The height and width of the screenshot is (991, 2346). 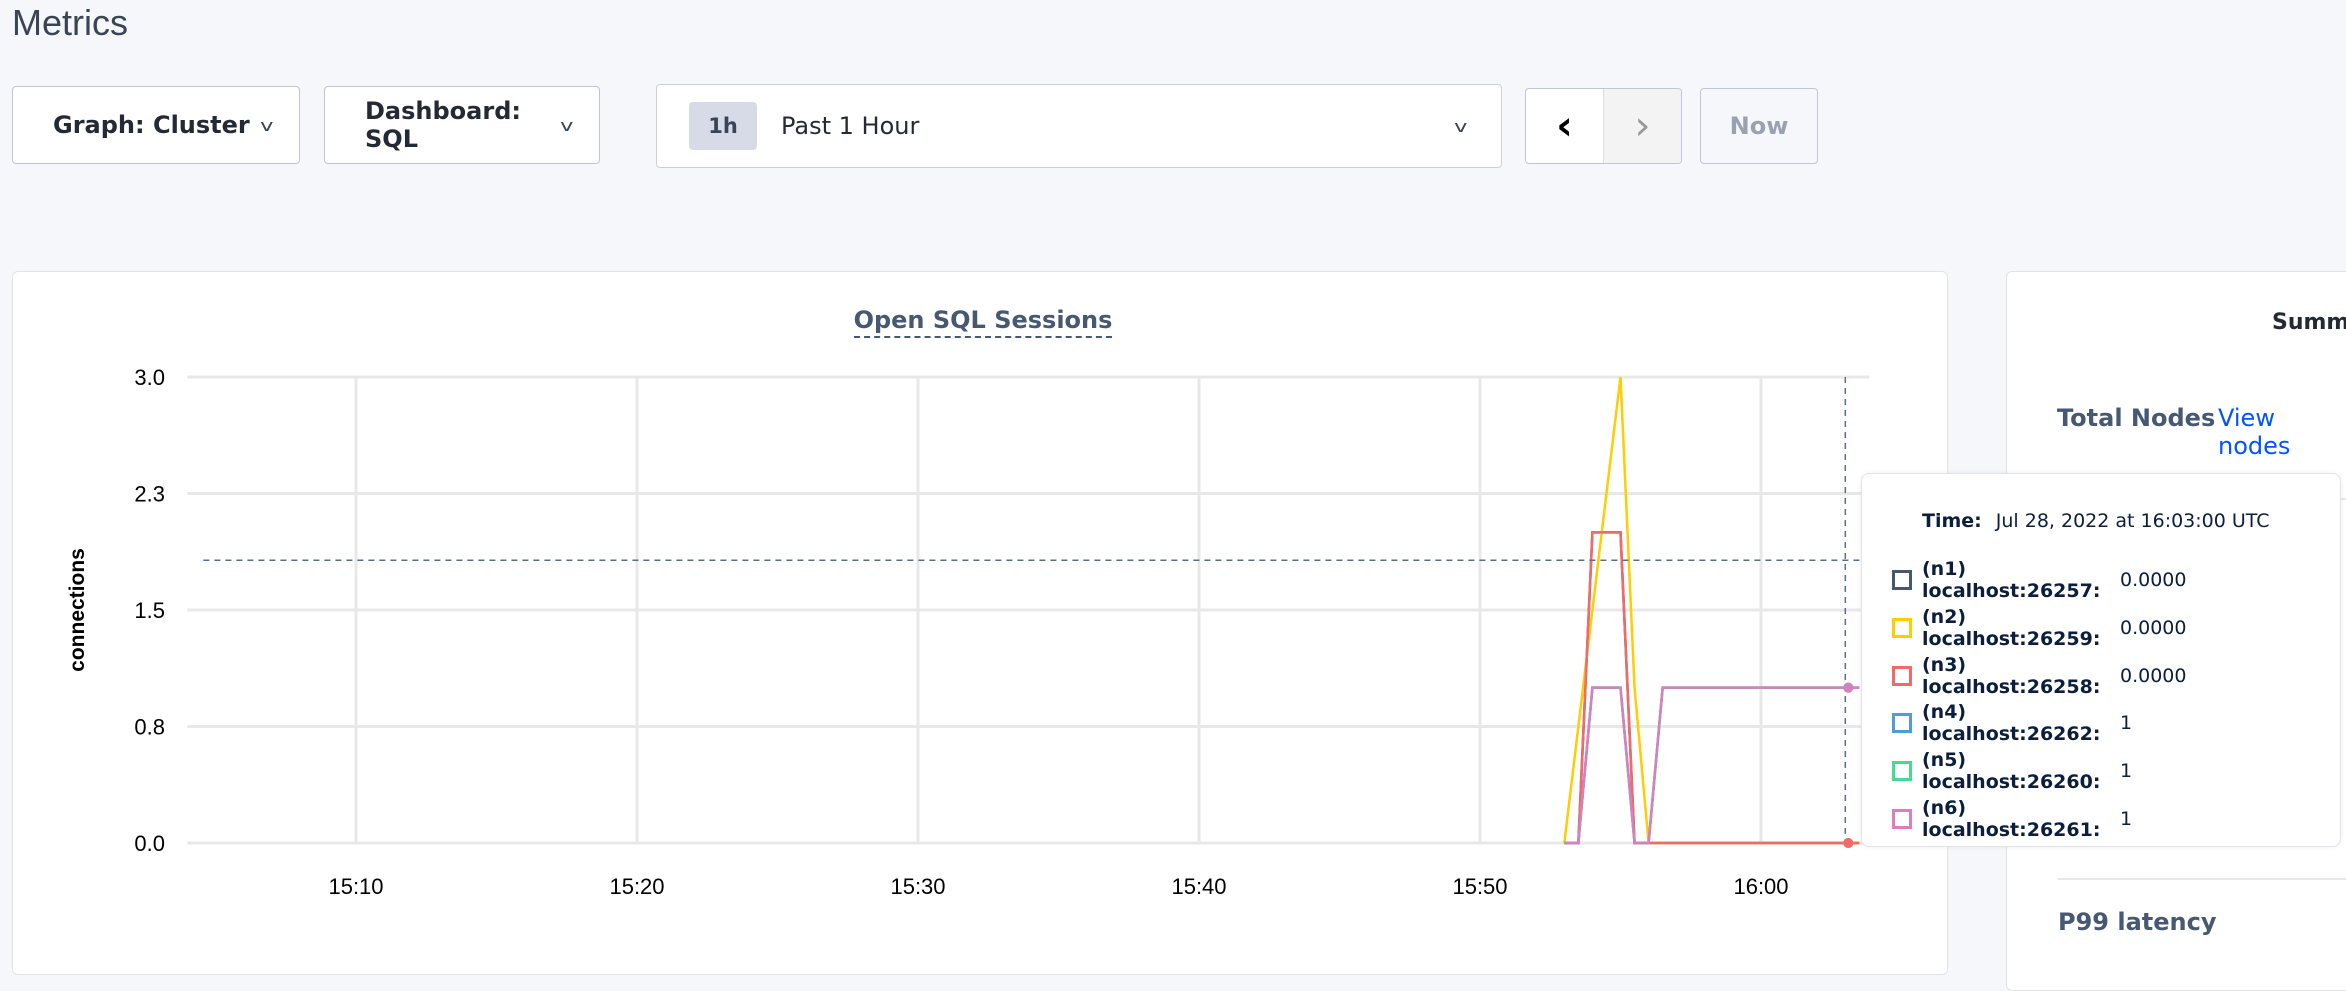 I want to click on now-button: Now, so click(x=1759, y=126).